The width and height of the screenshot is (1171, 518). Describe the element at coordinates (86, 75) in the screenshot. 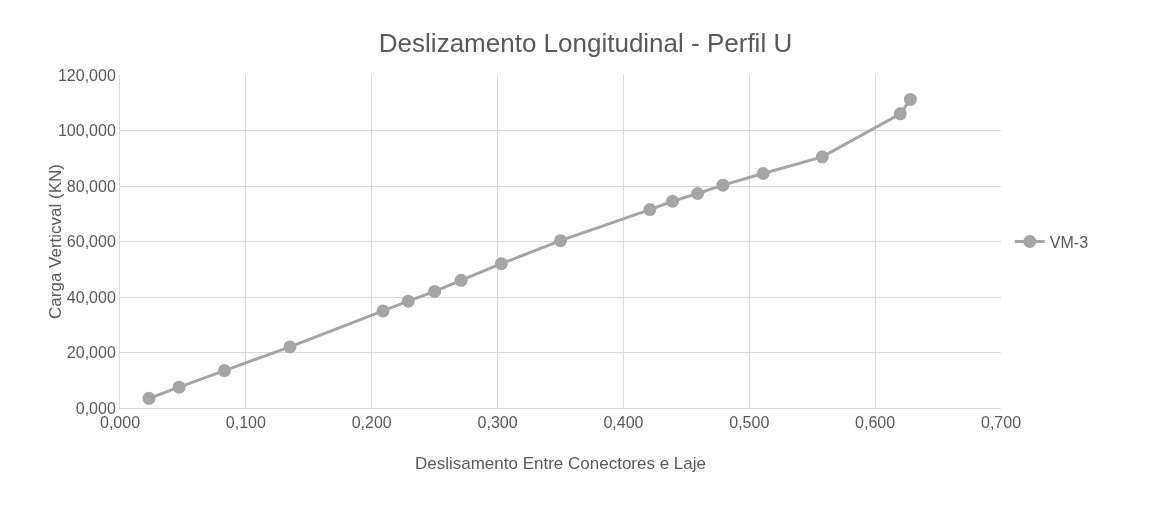

I see `y-tick-label: 120,000` at that location.